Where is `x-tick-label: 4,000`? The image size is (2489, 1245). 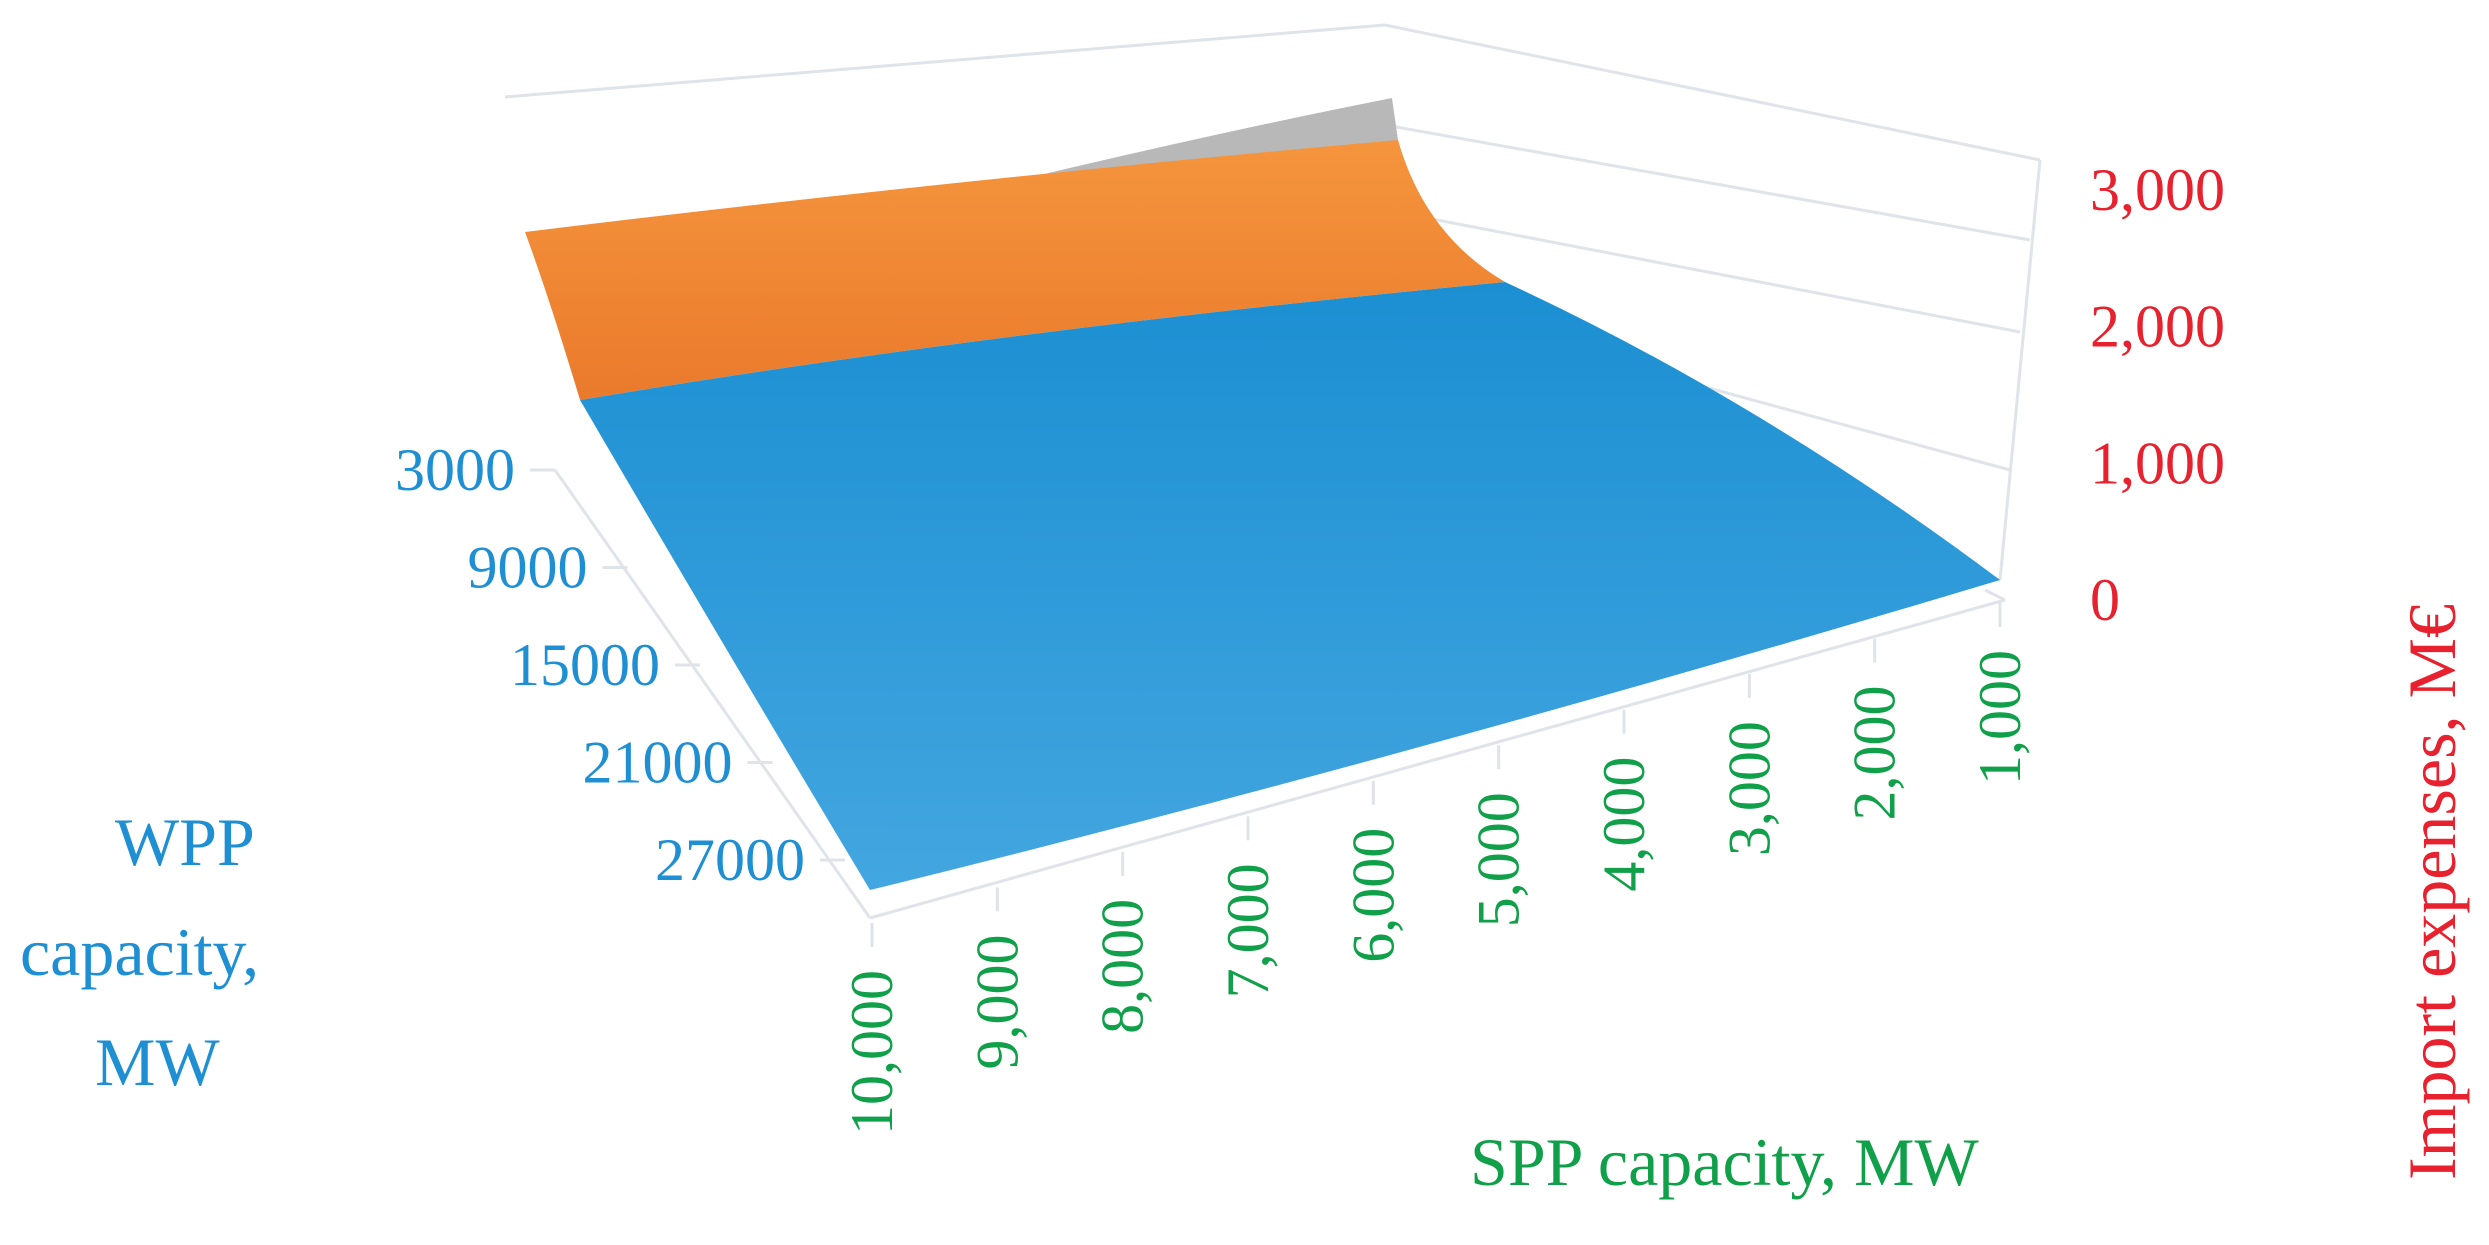 x-tick-label: 4,000 is located at coordinates (1624, 824).